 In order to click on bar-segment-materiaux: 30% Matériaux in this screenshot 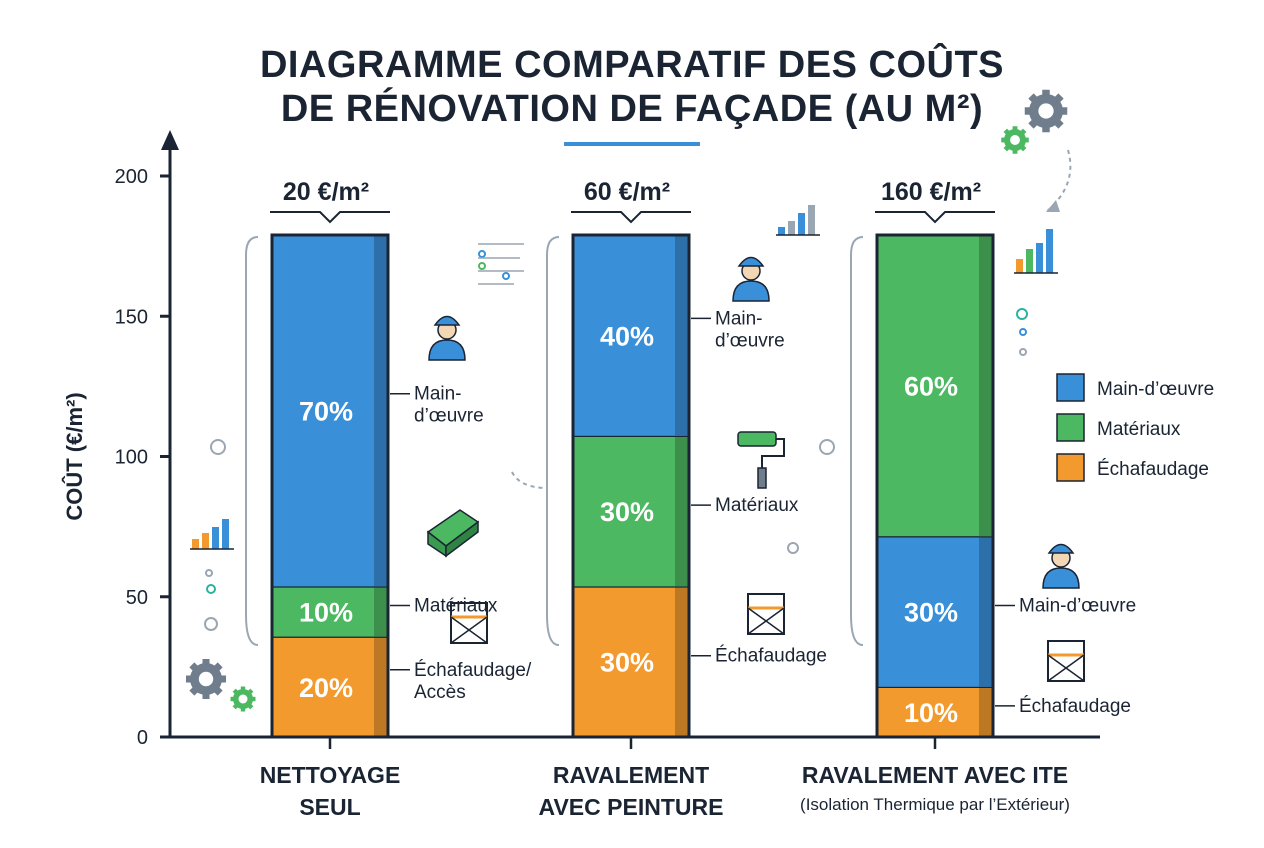, I will do `click(686, 510)`.